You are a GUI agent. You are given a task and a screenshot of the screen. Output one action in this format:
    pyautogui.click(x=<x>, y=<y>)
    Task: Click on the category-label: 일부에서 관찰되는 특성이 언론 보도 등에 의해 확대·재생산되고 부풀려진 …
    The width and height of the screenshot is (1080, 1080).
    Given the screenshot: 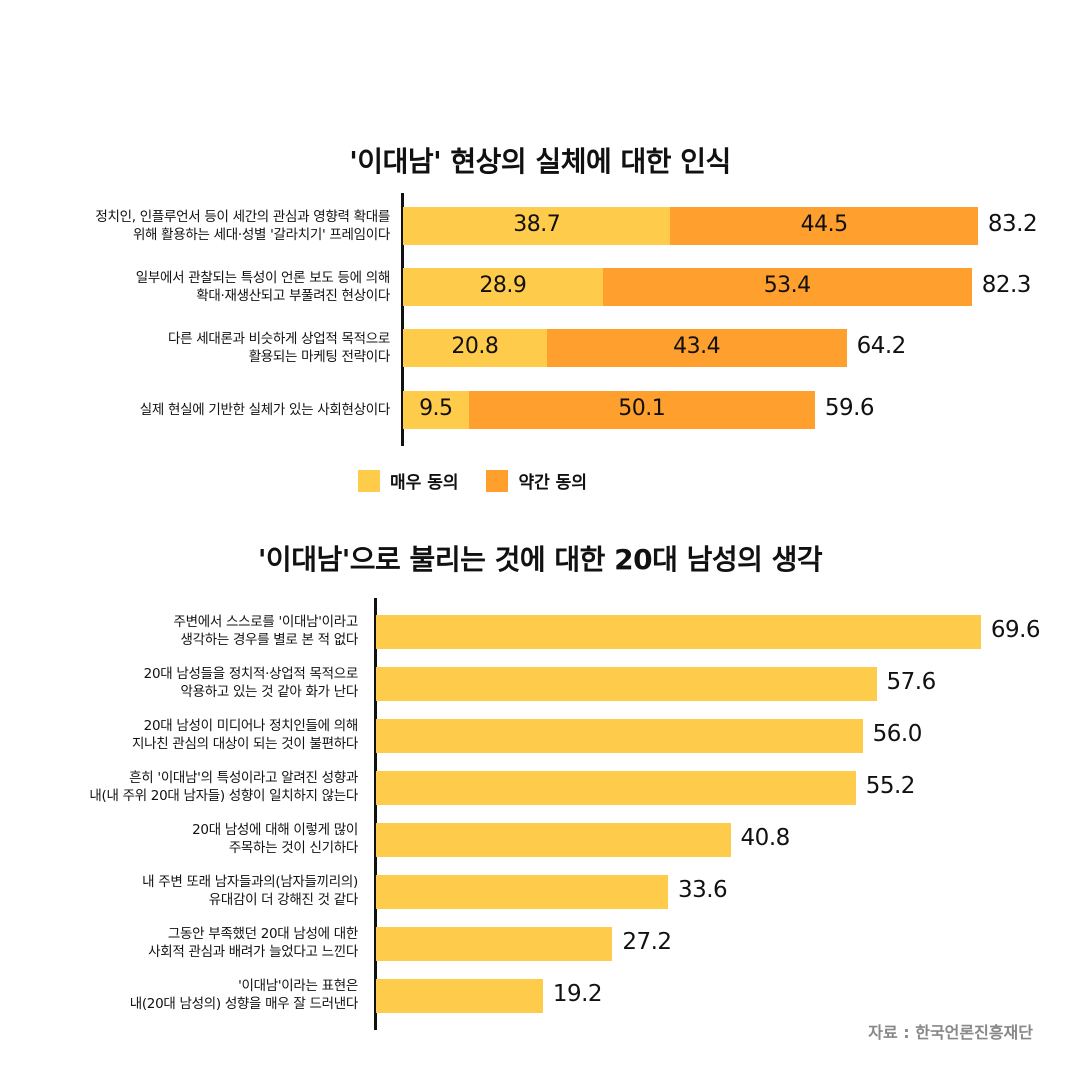 What is the action you would take?
    pyautogui.click(x=263, y=287)
    